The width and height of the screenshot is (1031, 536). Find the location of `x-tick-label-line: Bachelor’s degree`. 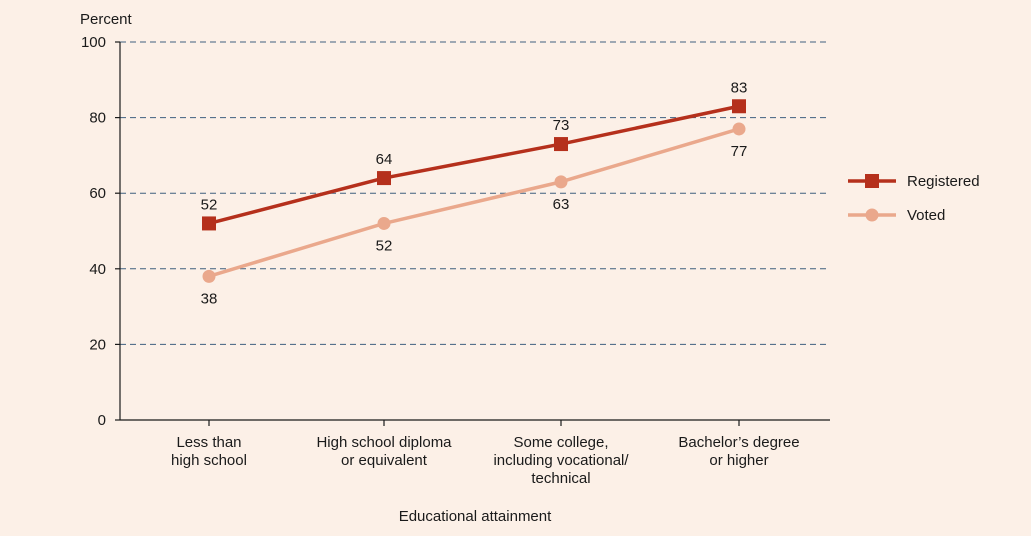

x-tick-label-line: Bachelor’s degree is located at coordinates (738, 442).